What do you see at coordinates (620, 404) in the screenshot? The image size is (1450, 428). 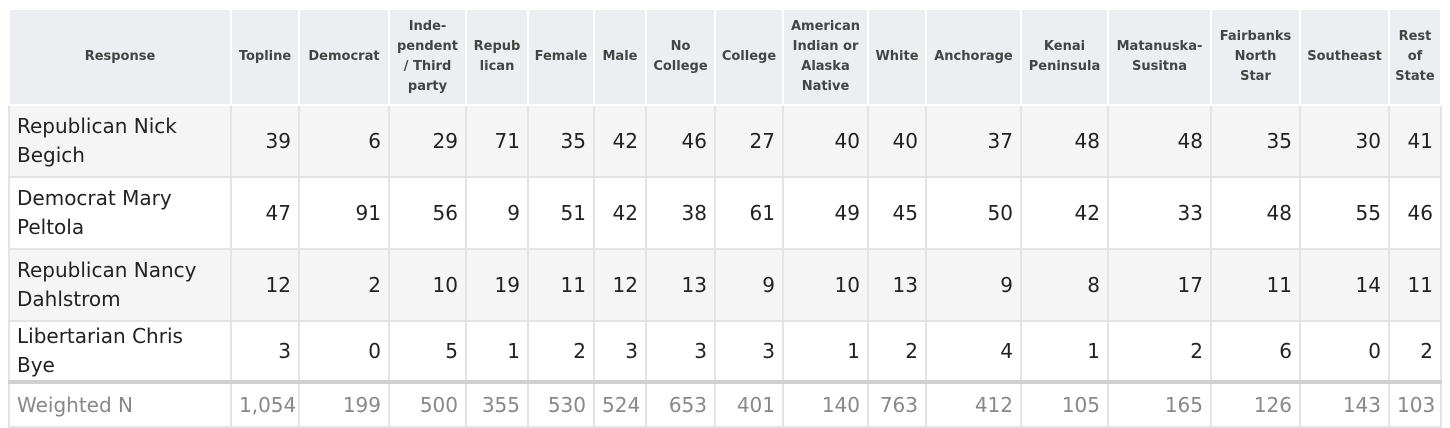 I see `cell: 524` at bounding box center [620, 404].